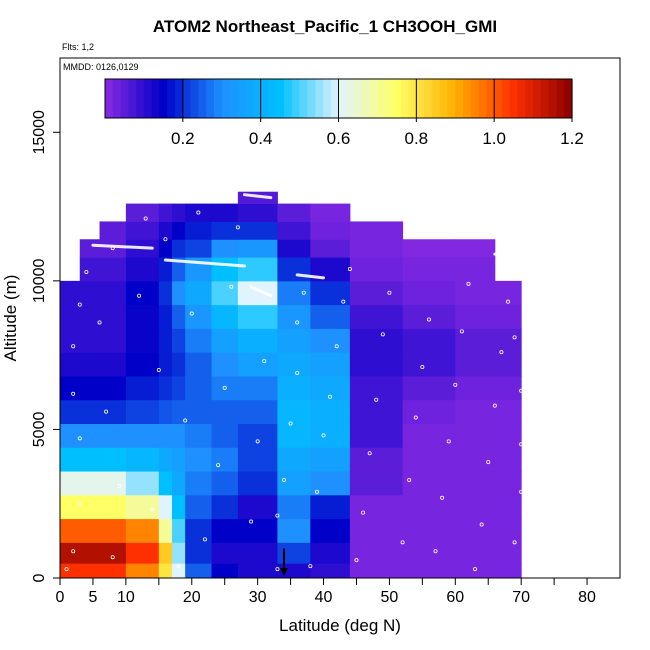 This screenshot has width=650, height=650. I want to click on x-tick-label: 0, so click(60, 597).